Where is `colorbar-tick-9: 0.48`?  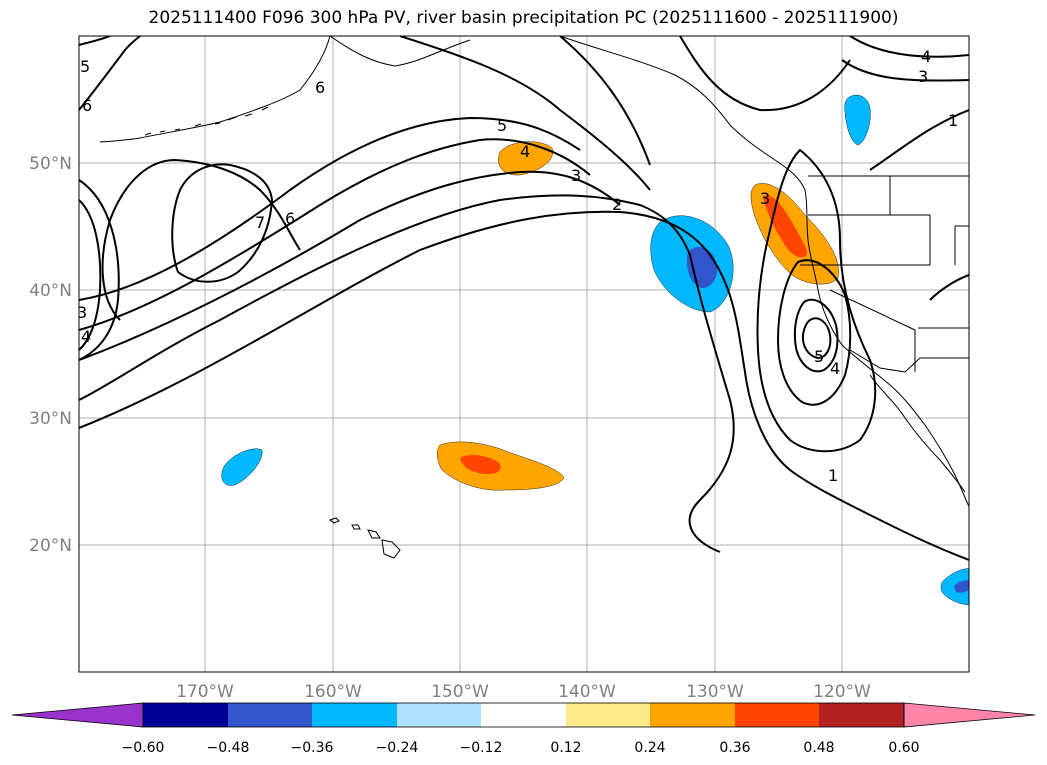 colorbar-tick-9: 0.48 is located at coordinates (818, 748).